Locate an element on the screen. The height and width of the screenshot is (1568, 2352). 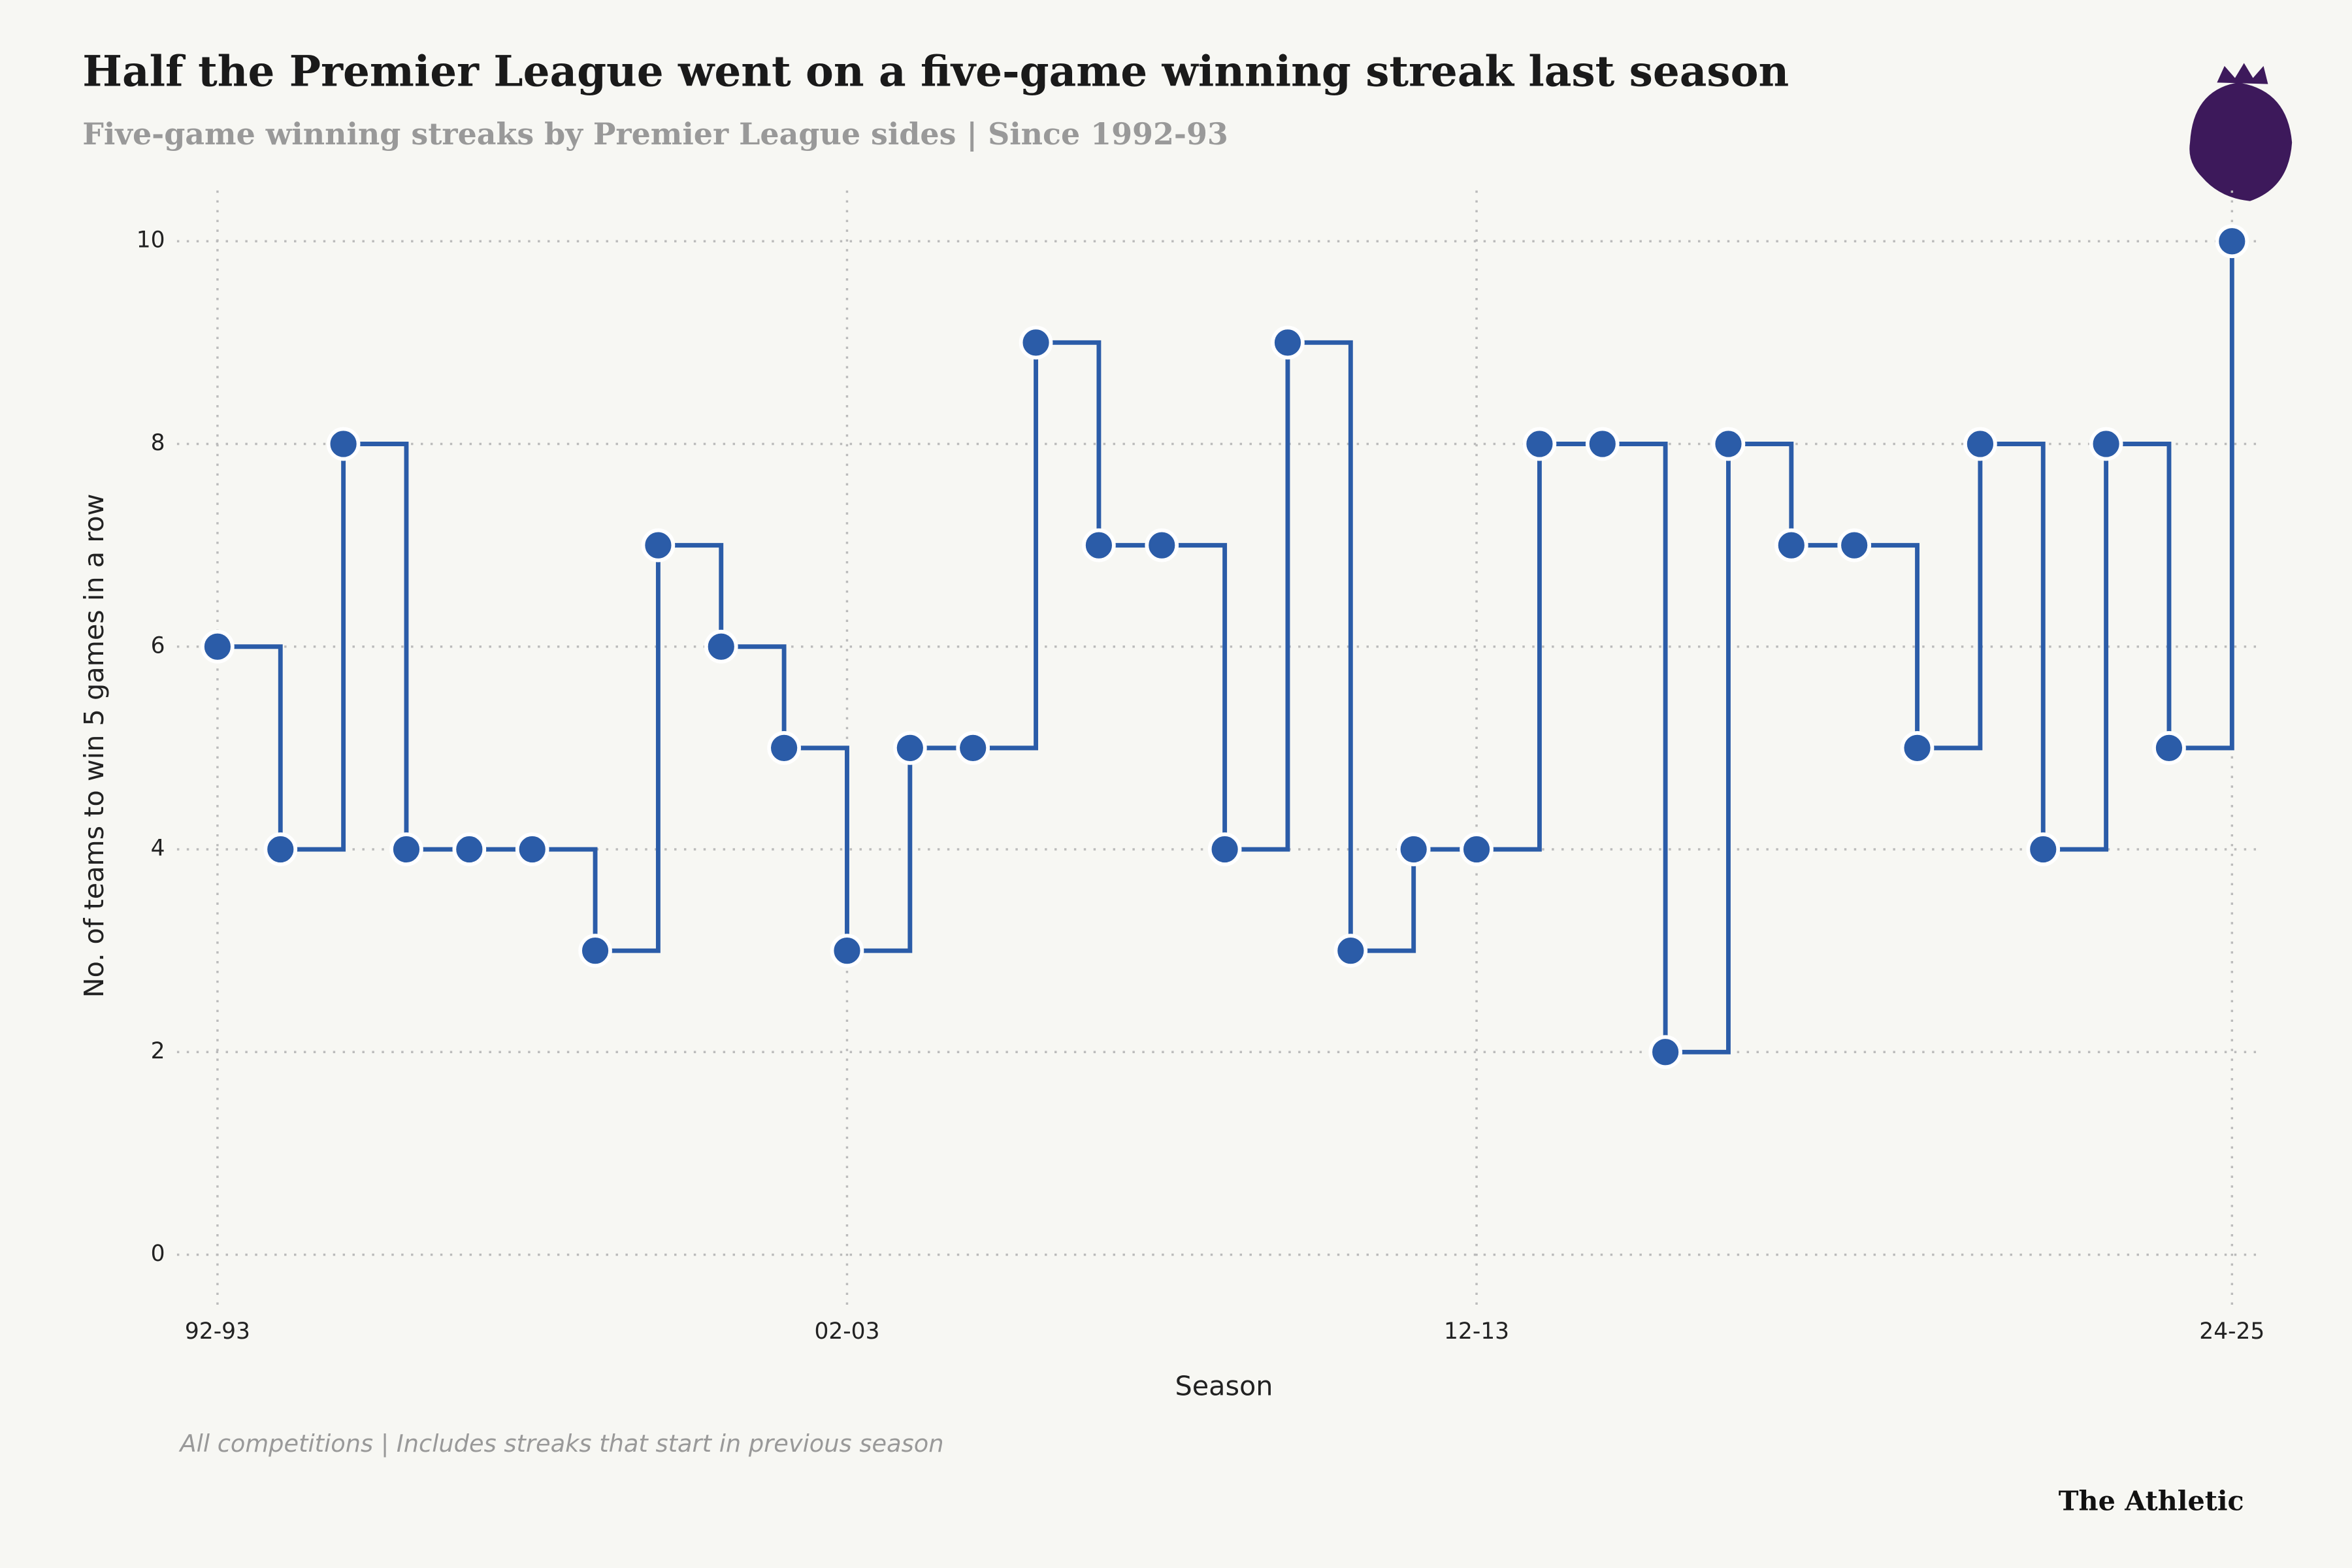
y-tick-label: 0 is located at coordinates (158, 1254).